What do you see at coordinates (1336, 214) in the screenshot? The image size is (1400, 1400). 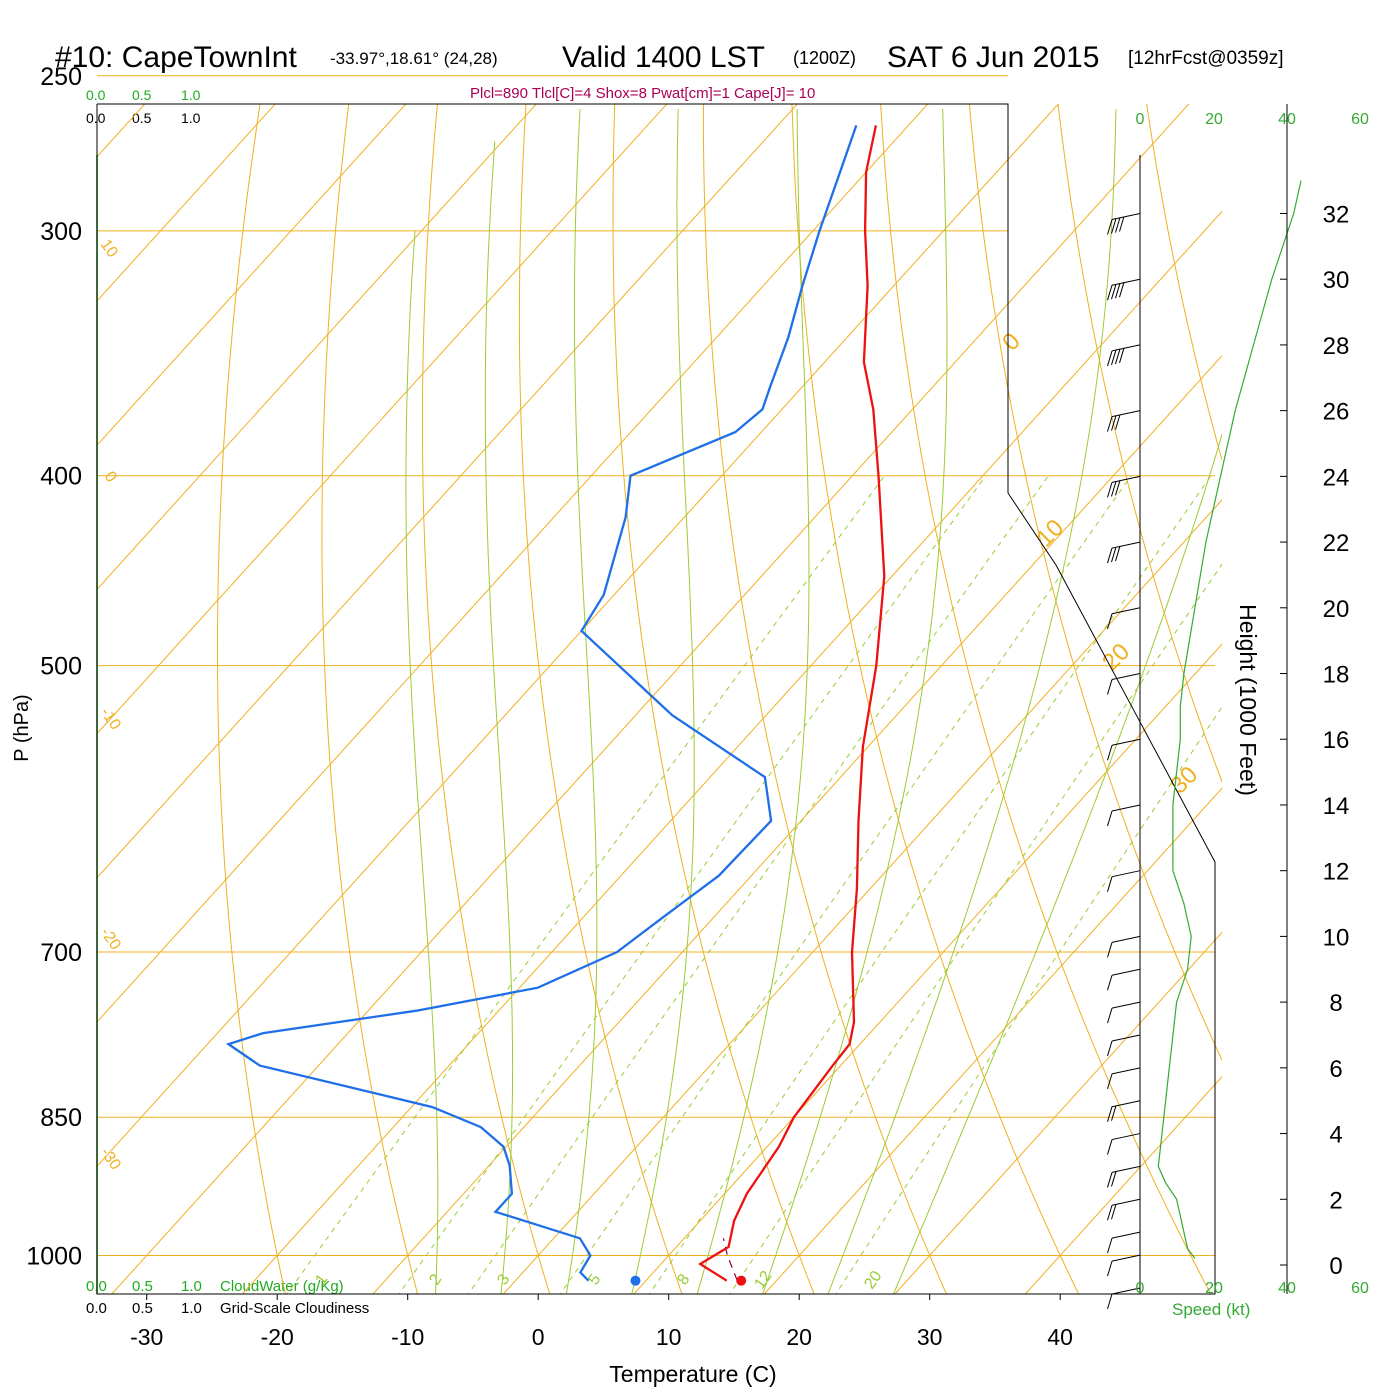 I see `height-tick-label: 32` at bounding box center [1336, 214].